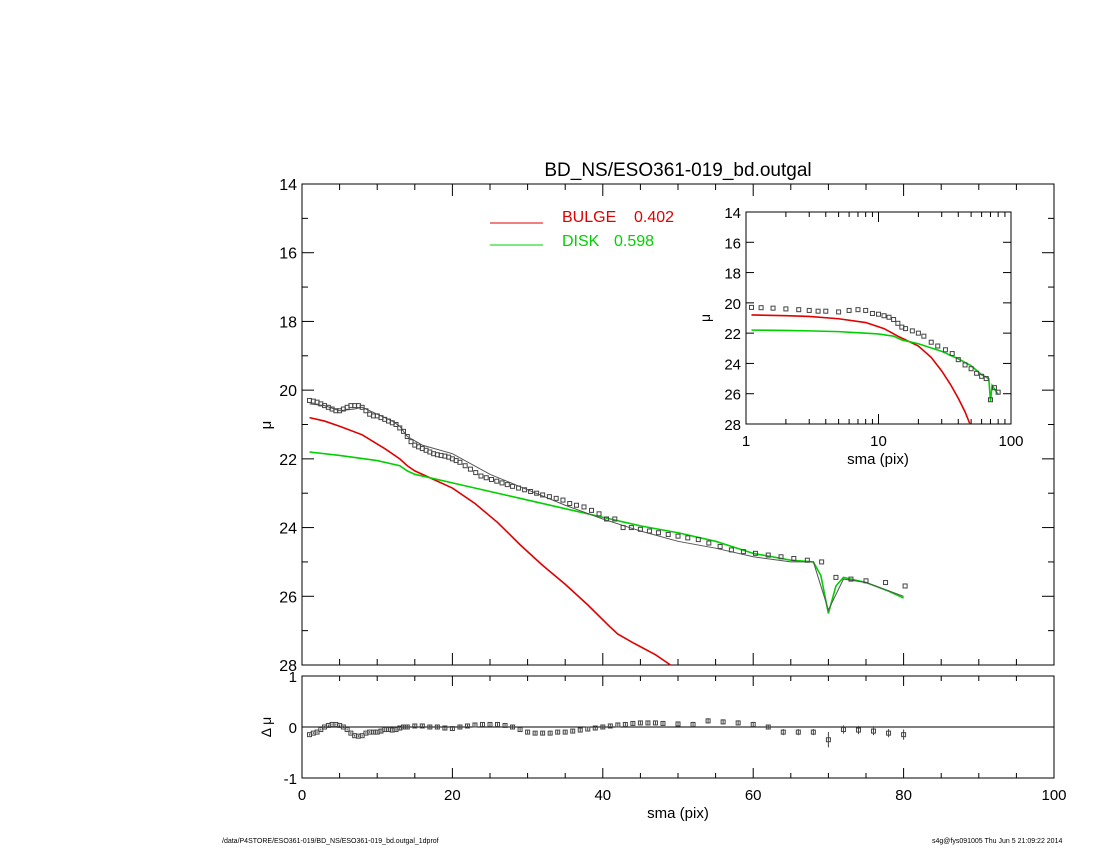 This screenshot has width=1100, height=850. I want to click on main-line-bulge, so click(490, 541).